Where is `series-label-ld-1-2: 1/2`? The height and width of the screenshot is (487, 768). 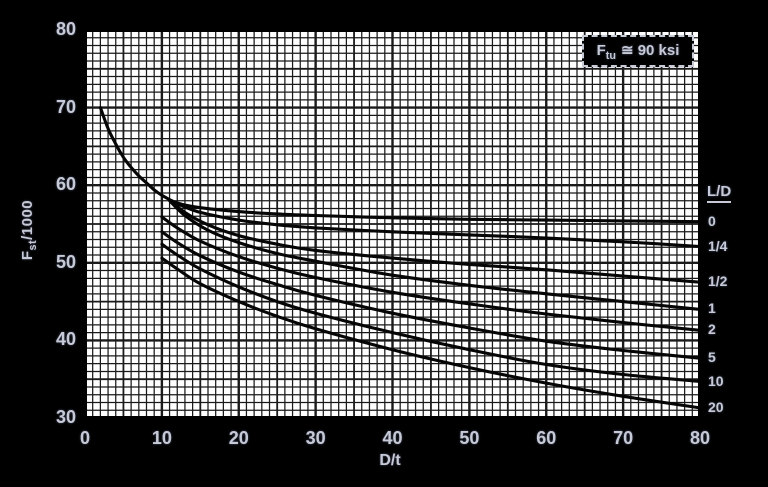 series-label-ld-1-2: 1/2 is located at coordinates (718, 281).